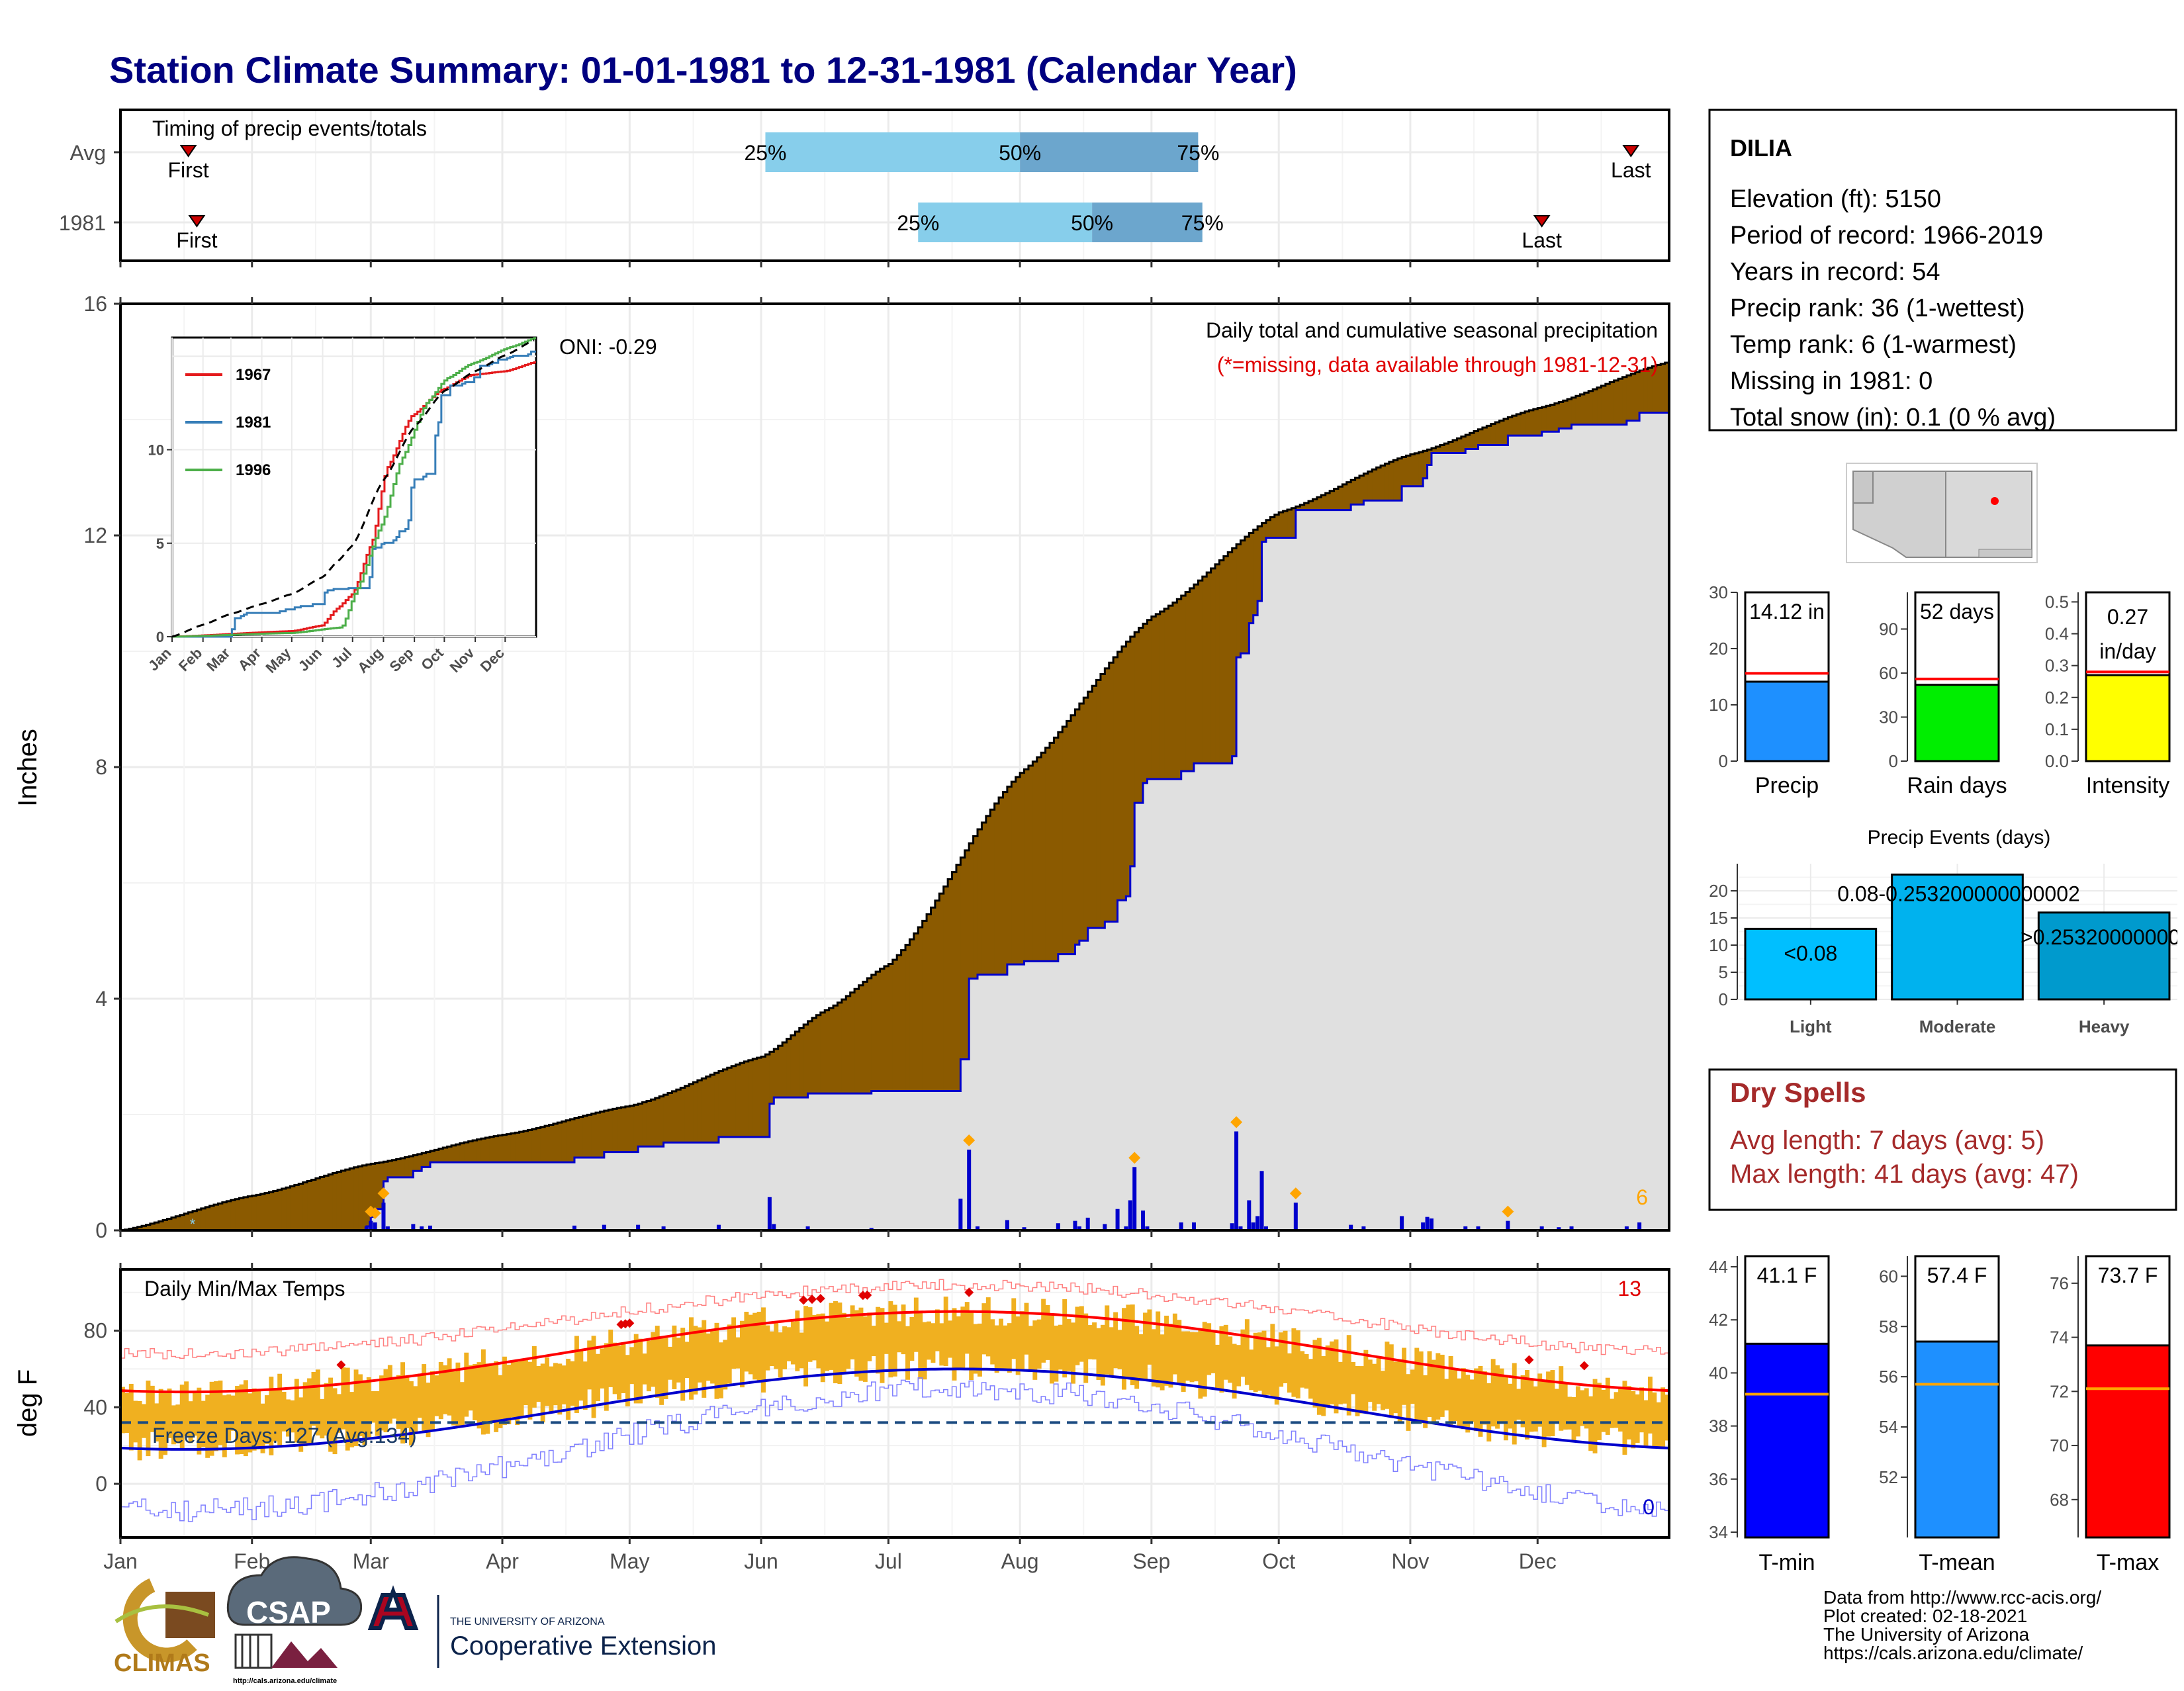 The width and height of the screenshot is (2184, 1691). Describe the element at coordinates (1718, 1320) in the screenshot. I see `temp-stat-ytick-label: 42` at that location.